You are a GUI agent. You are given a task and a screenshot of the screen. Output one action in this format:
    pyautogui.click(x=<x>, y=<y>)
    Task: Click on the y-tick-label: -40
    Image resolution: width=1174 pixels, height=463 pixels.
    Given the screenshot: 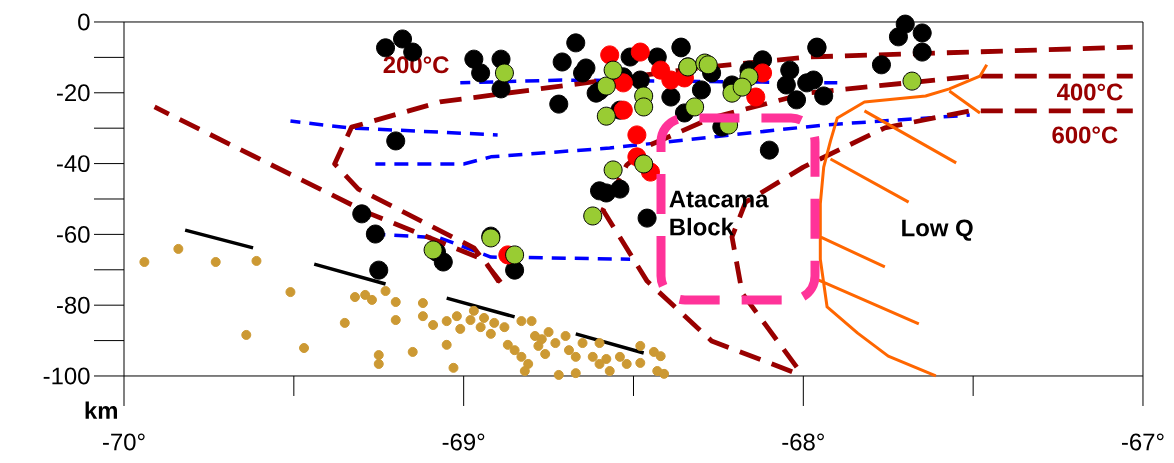 What is the action you would take?
    pyautogui.click(x=73, y=164)
    